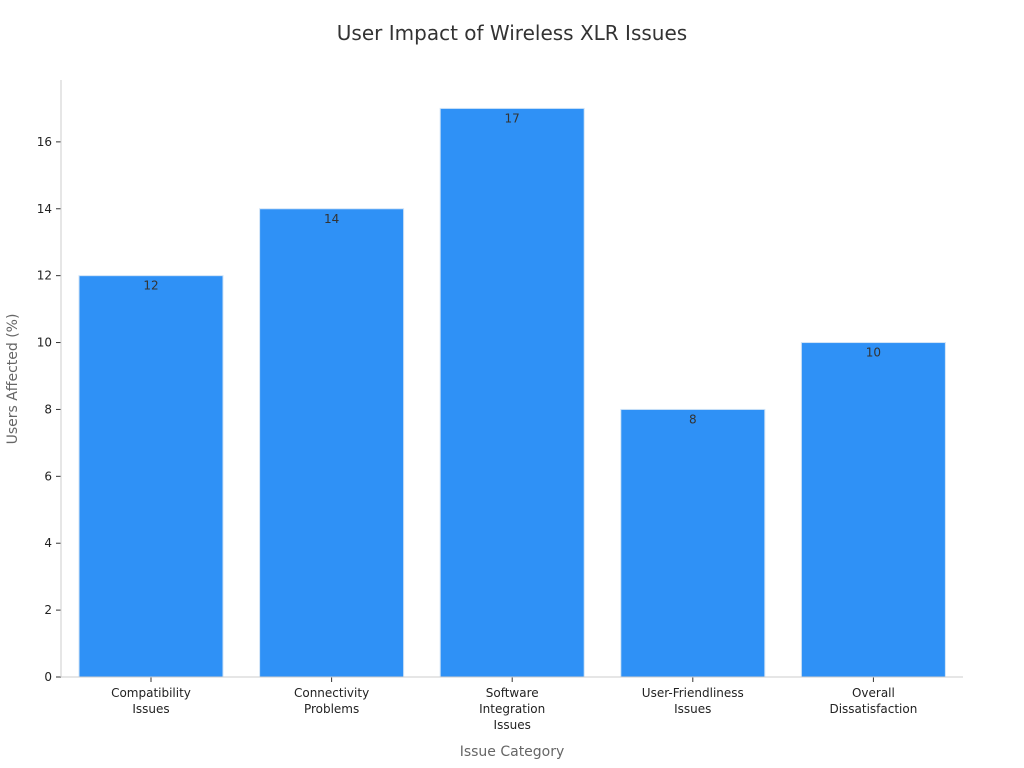  What do you see at coordinates (512, 752) in the screenshot?
I see `x-axis-title: Issue Category` at bounding box center [512, 752].